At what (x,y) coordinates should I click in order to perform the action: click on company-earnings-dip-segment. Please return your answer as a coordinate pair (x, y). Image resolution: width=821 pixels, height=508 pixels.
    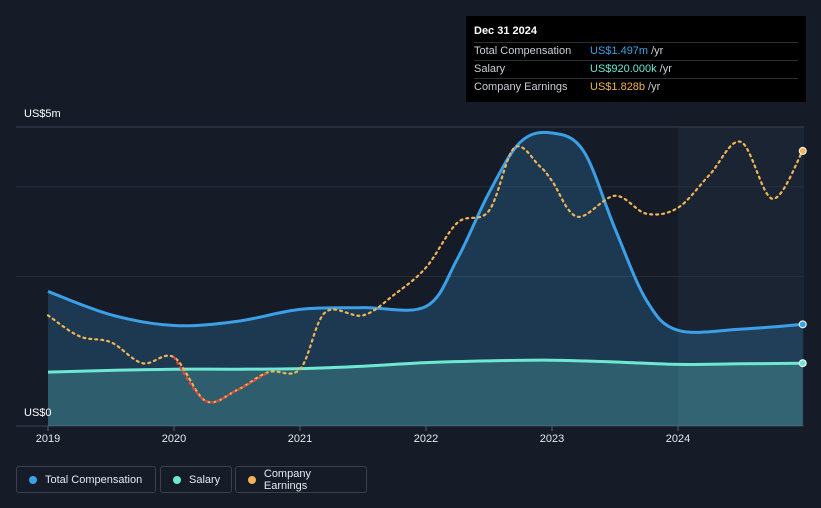
    Looking at the image, I should click on (221, 380).